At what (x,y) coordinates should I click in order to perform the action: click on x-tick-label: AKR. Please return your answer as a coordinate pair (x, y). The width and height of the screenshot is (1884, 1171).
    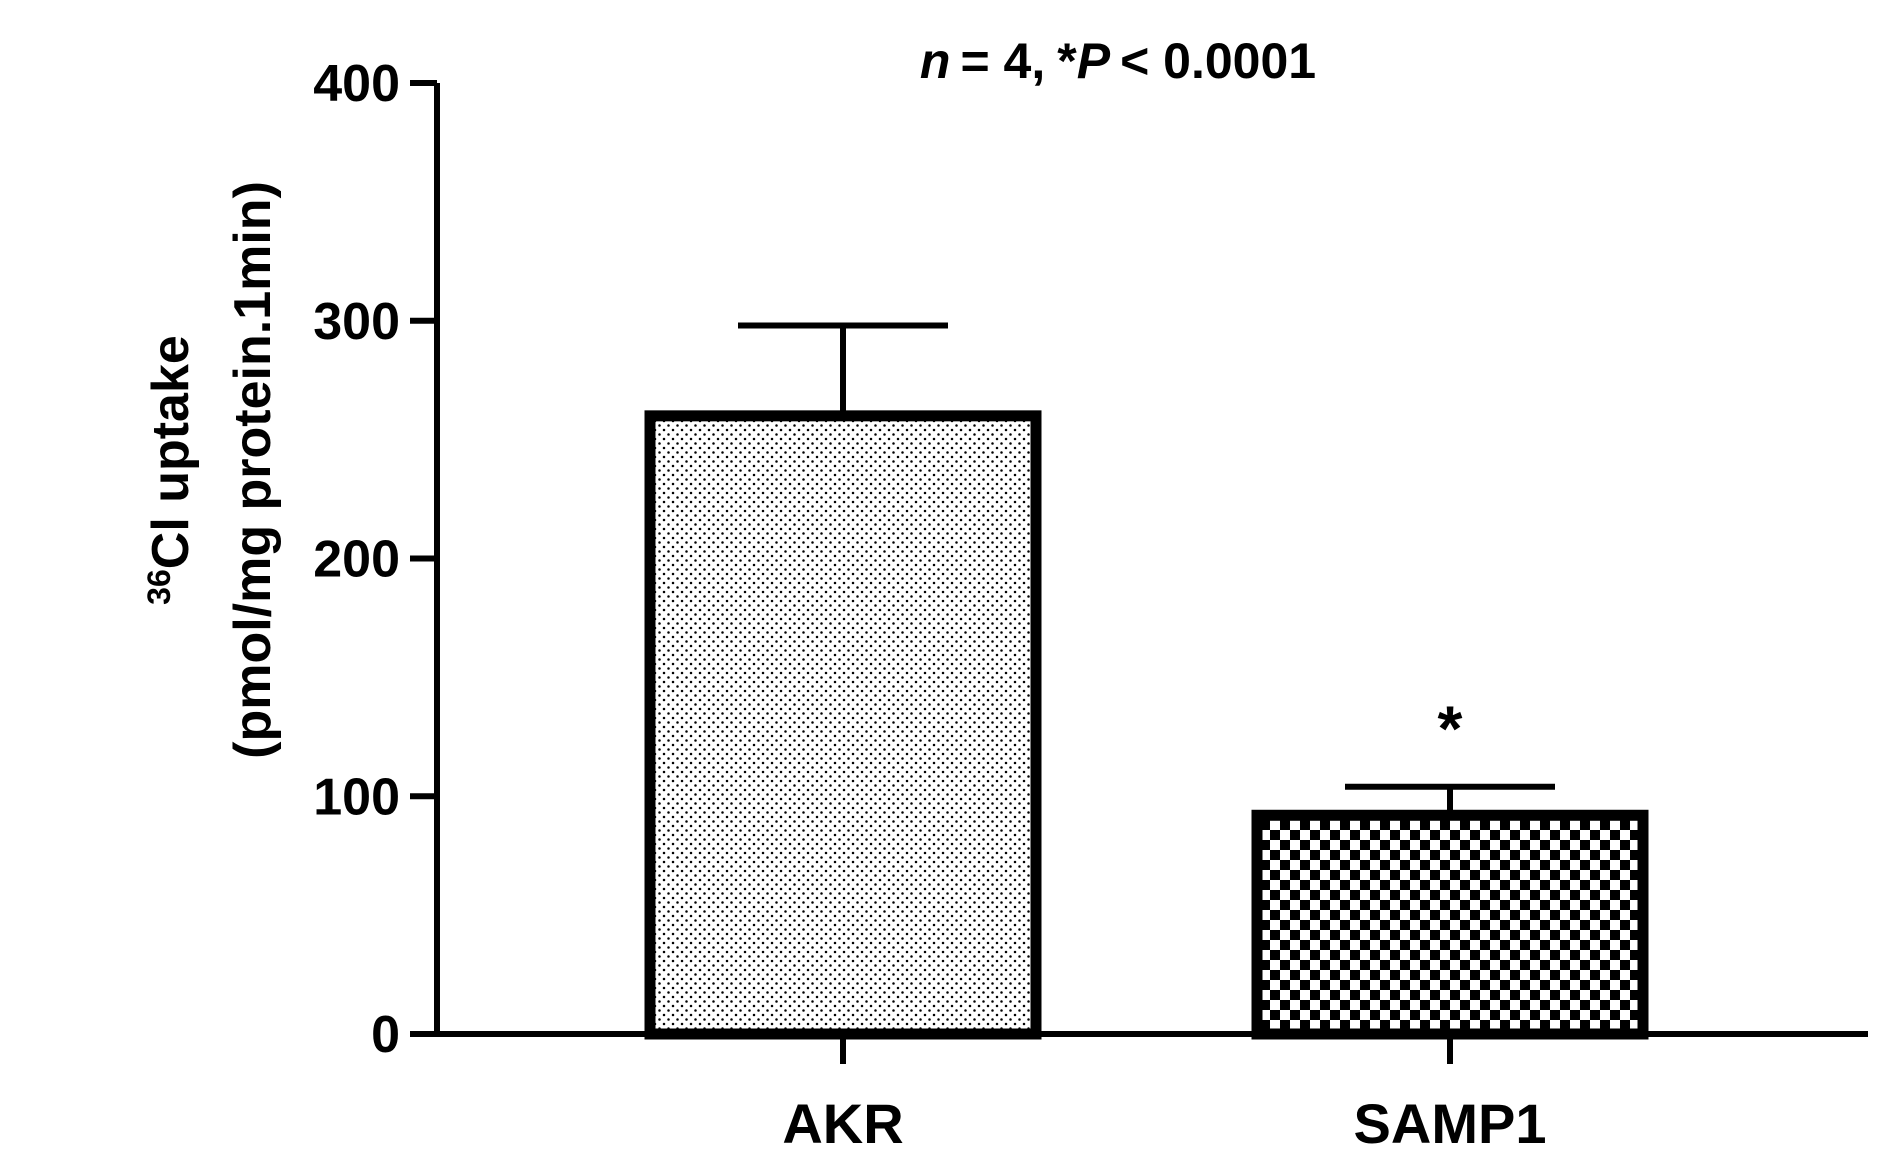
    Looking at the image, I should click on (842, 1123).